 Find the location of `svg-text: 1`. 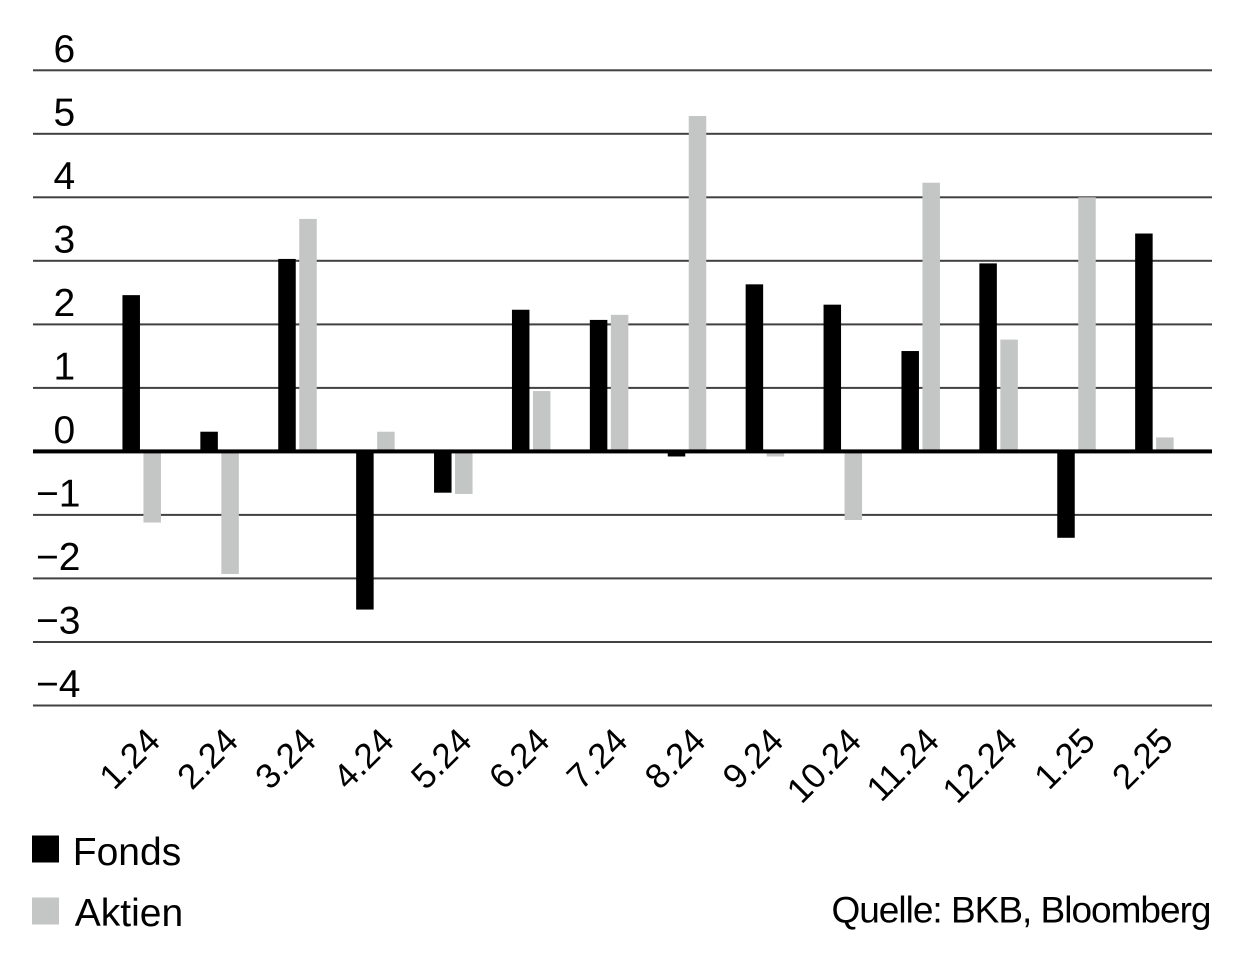

svg-text: 1 is located at coordinates (65, 366).